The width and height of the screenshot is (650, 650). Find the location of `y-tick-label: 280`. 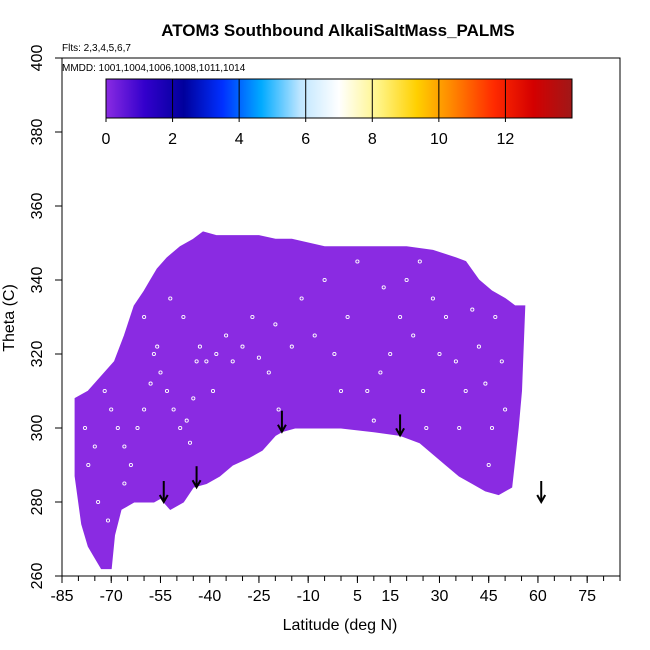

y-tick-label: 280 is located at coordinates (37, 502).